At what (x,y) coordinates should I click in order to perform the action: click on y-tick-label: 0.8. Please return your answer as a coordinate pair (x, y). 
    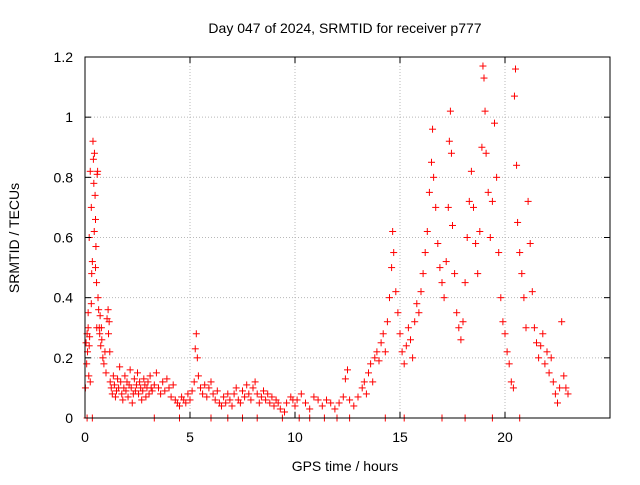
    Looking at the image, I should click on (64, 177).